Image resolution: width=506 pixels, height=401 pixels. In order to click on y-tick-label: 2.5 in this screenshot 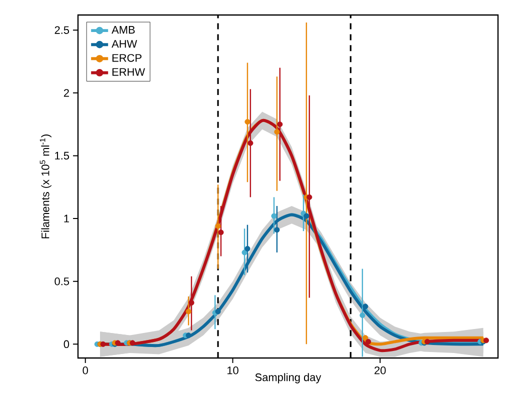, I will do `click(62, 30)`.